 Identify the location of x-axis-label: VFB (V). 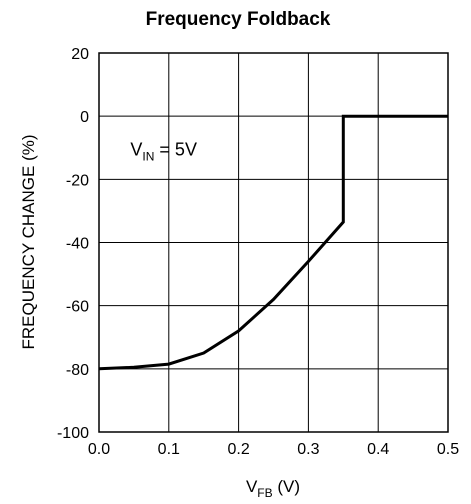
(273, 488).